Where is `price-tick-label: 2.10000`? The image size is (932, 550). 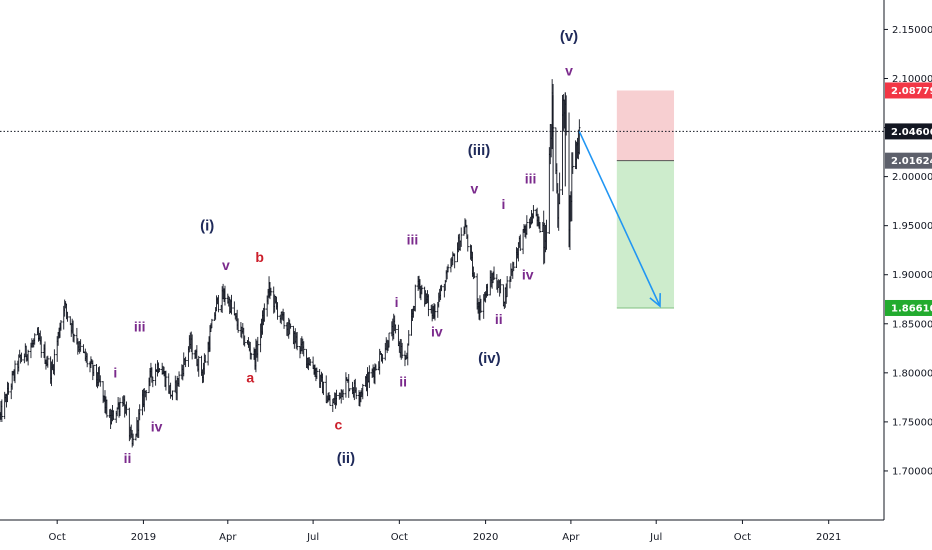 price-tick-label: 2.10000 is located at coordinates (912, 79).